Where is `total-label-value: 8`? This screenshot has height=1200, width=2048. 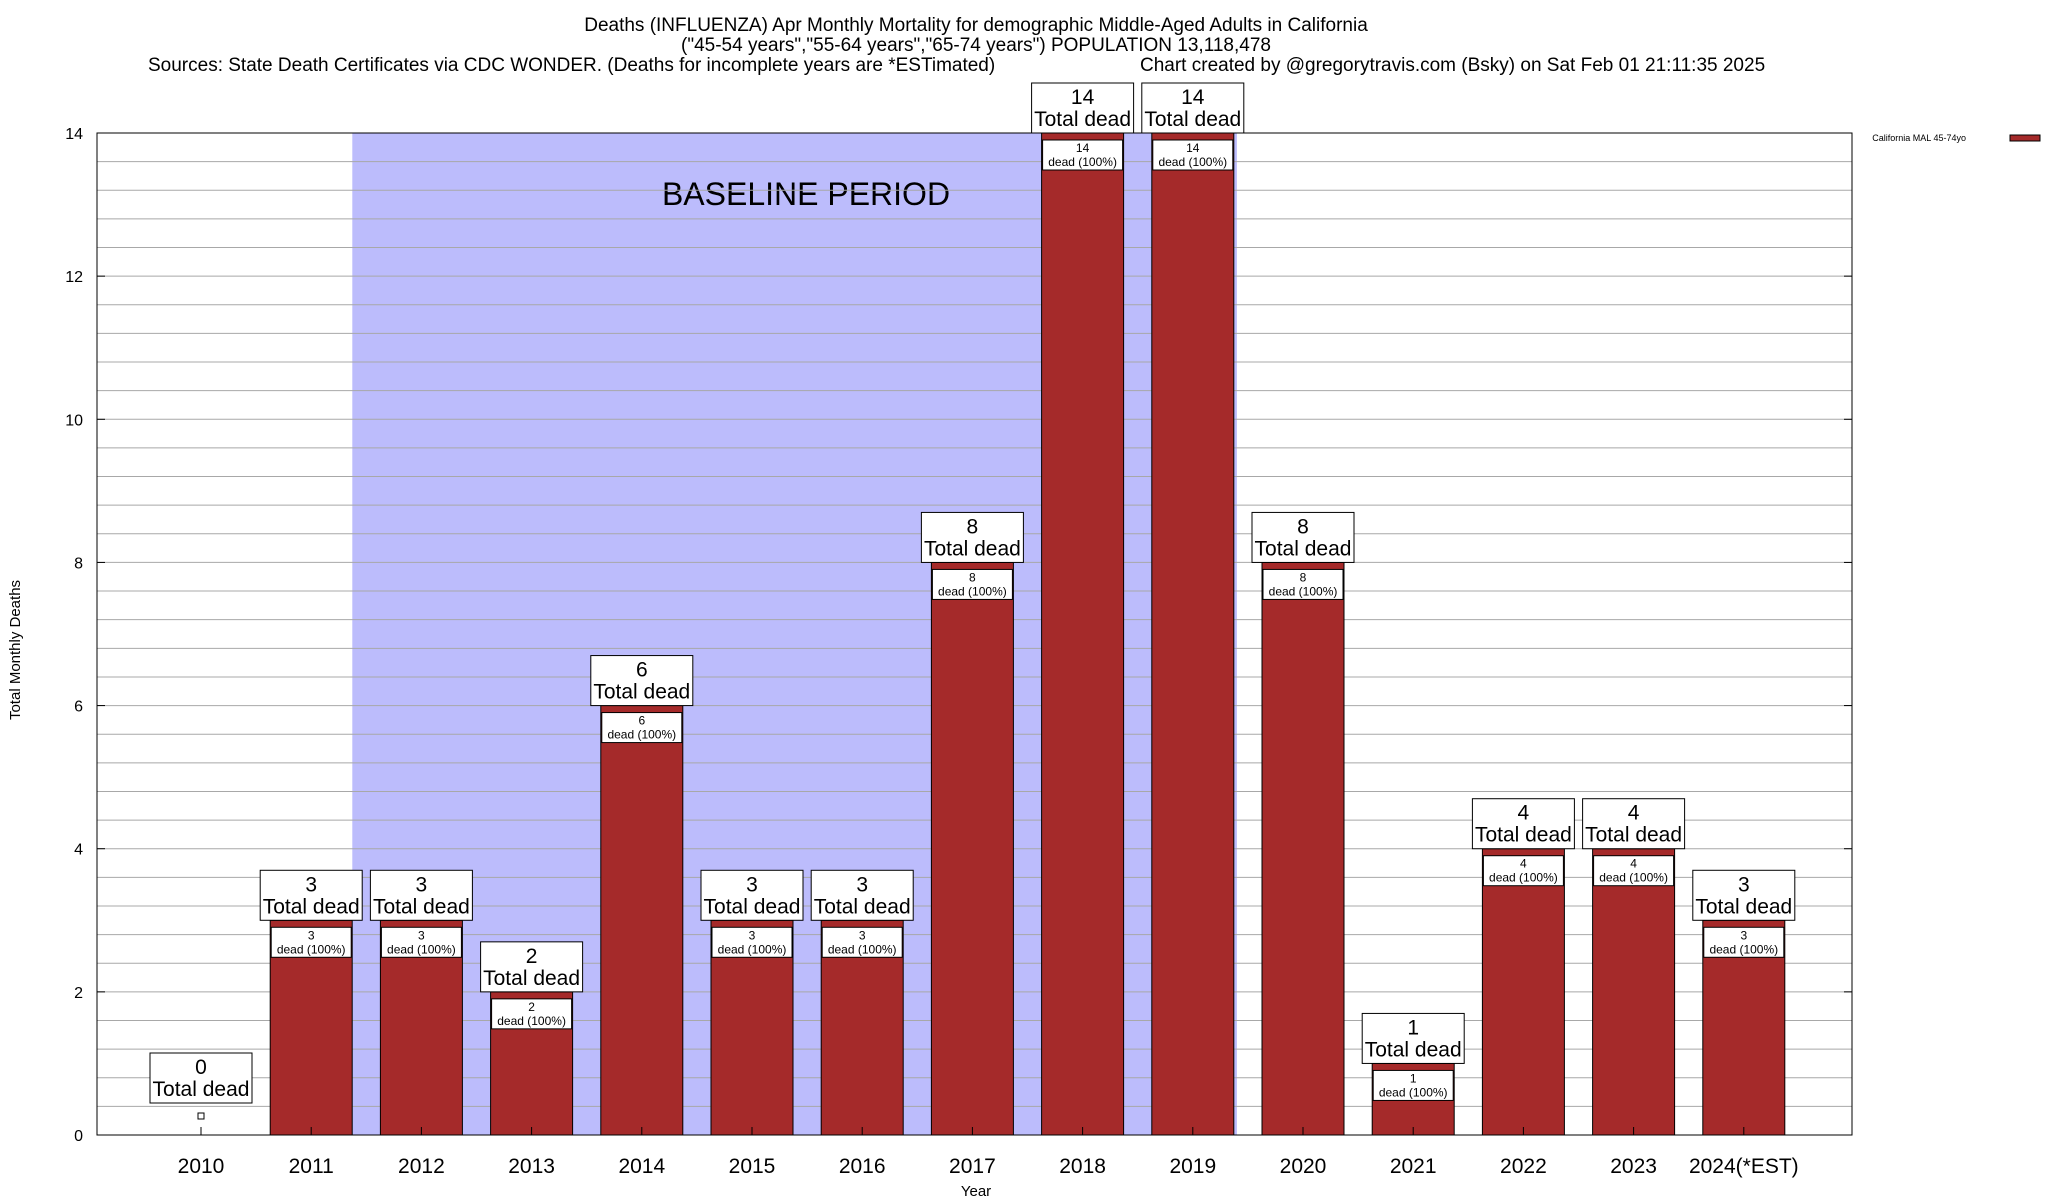
total-label-value: 8 is located at coordinates (1303, 526).